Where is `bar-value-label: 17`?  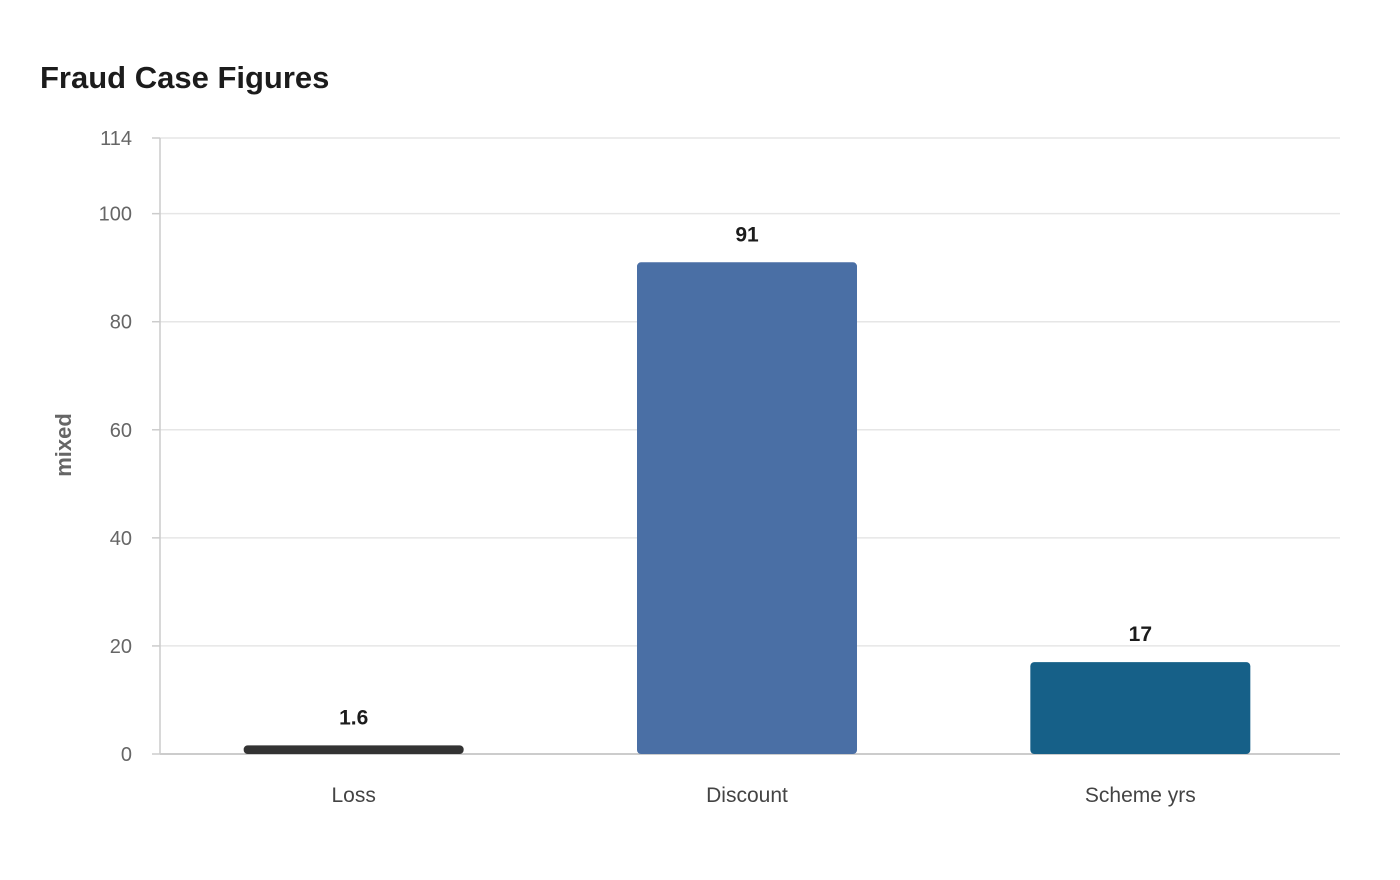
bar-value-label: 17 is located at coordinates (1140, 634).